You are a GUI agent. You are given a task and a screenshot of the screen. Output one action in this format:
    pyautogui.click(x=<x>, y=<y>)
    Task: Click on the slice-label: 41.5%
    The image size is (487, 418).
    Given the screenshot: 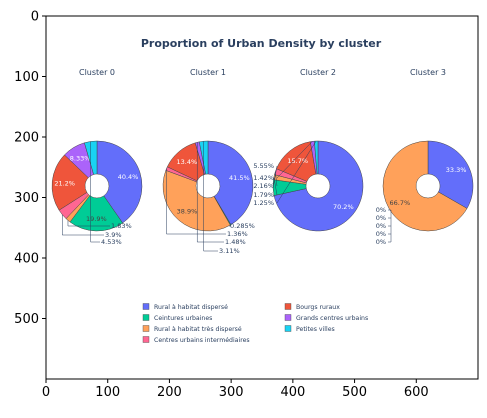 What is the action you would take?
    pyautogui.click(x=239, y=178)
    